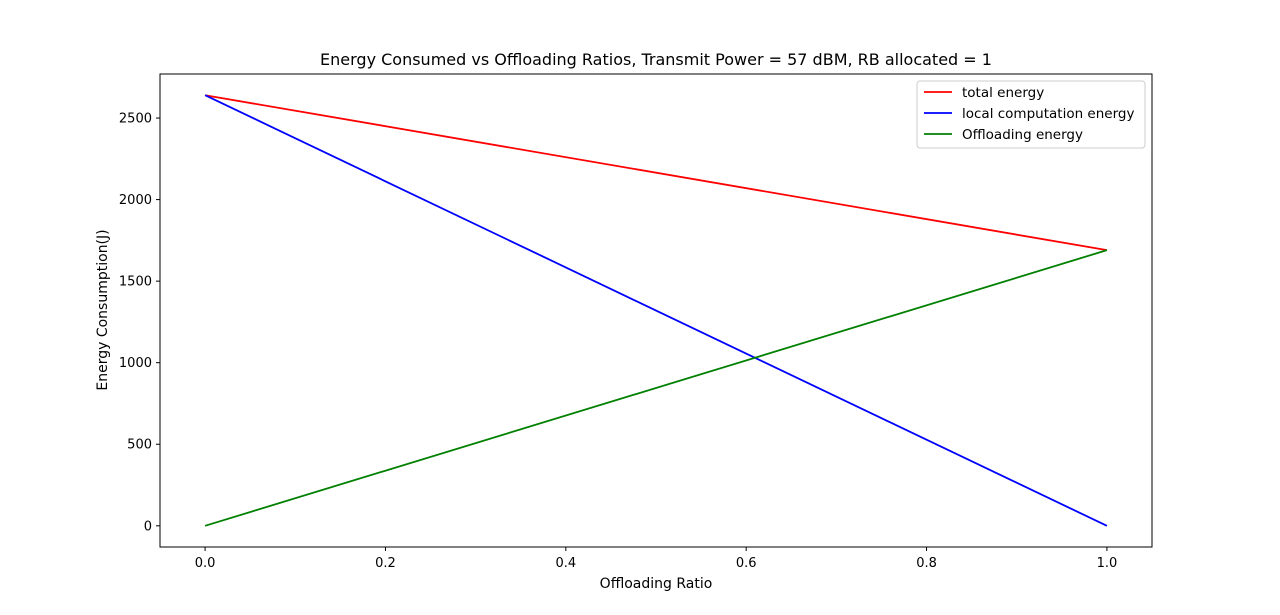 The width and height of the screenshot is (1280, 615). I want to click on y-tick-label: 2500, so click(135, 119).